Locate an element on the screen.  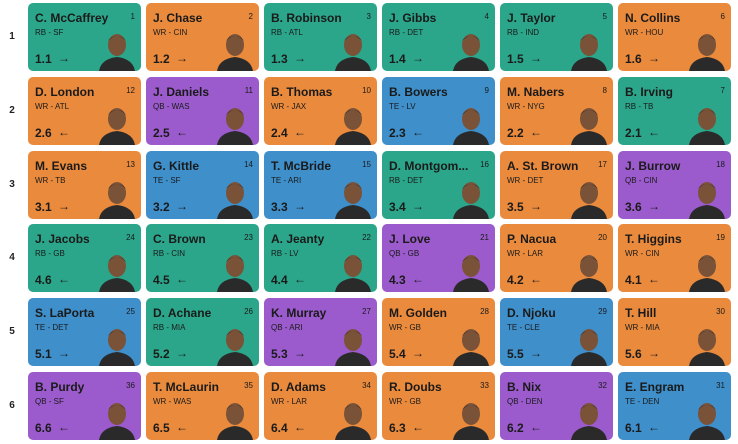
position-team: QB - GB is located at coordinates (404, 254).